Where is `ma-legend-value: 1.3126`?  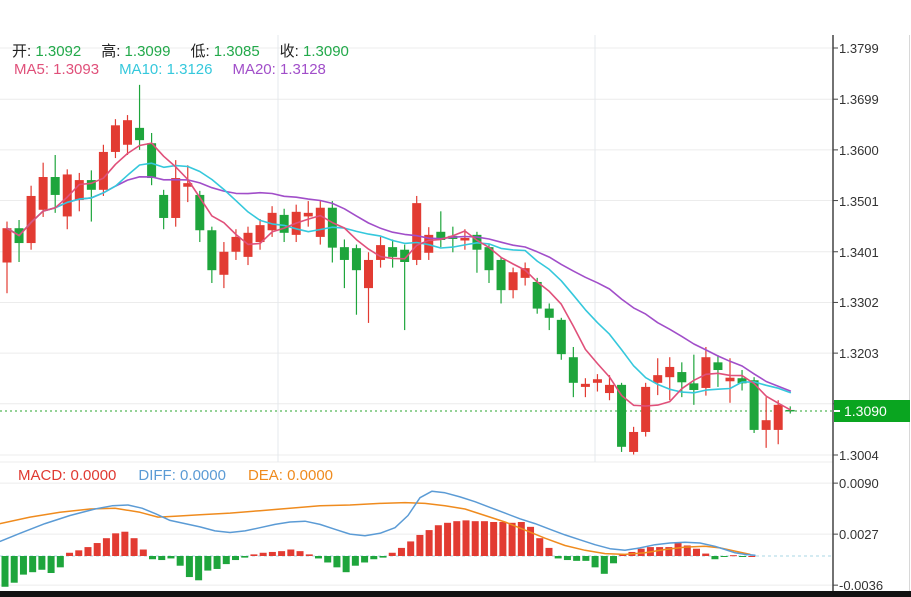 ma-legend-value: 1.3126 is located at coordinates (187, 69).